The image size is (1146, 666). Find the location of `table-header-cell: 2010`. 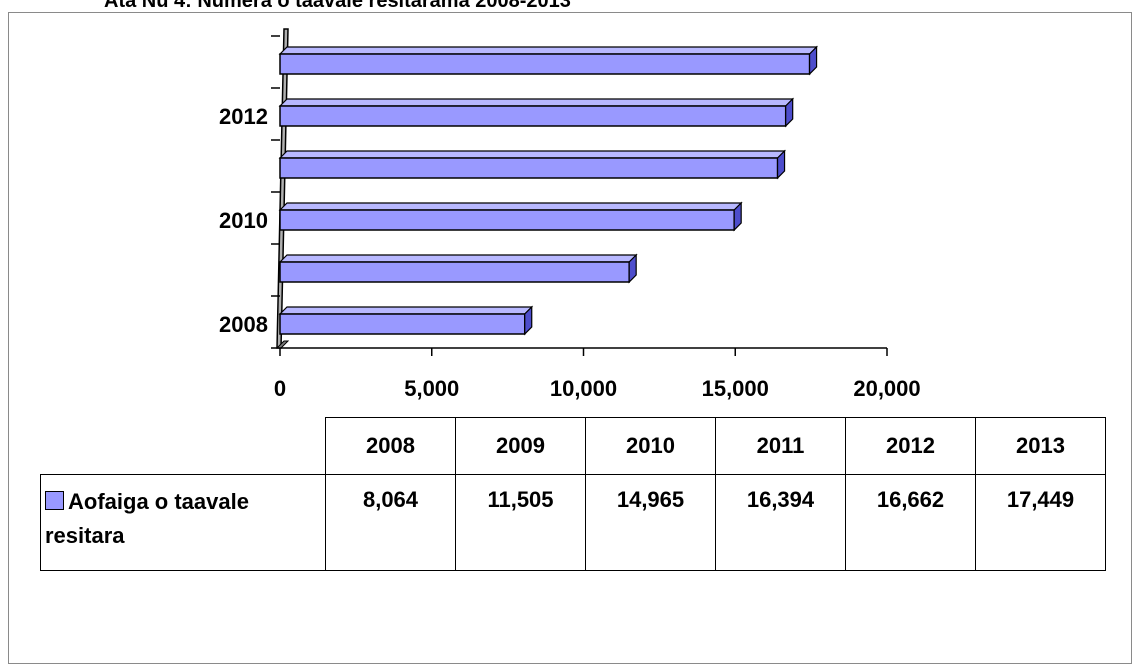

table-header-cell: 2010 is located at coordinates (650, 446).